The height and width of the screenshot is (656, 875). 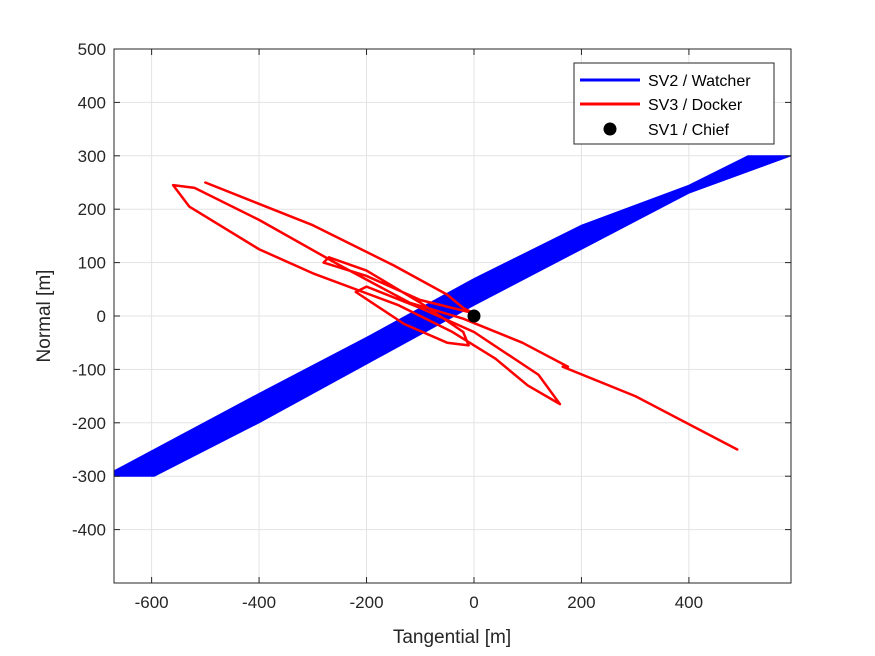 What do you see at coordinates (92, 102) in the screenshot?
I see `y-tick-label: 400` at bounding box center [92, 102].